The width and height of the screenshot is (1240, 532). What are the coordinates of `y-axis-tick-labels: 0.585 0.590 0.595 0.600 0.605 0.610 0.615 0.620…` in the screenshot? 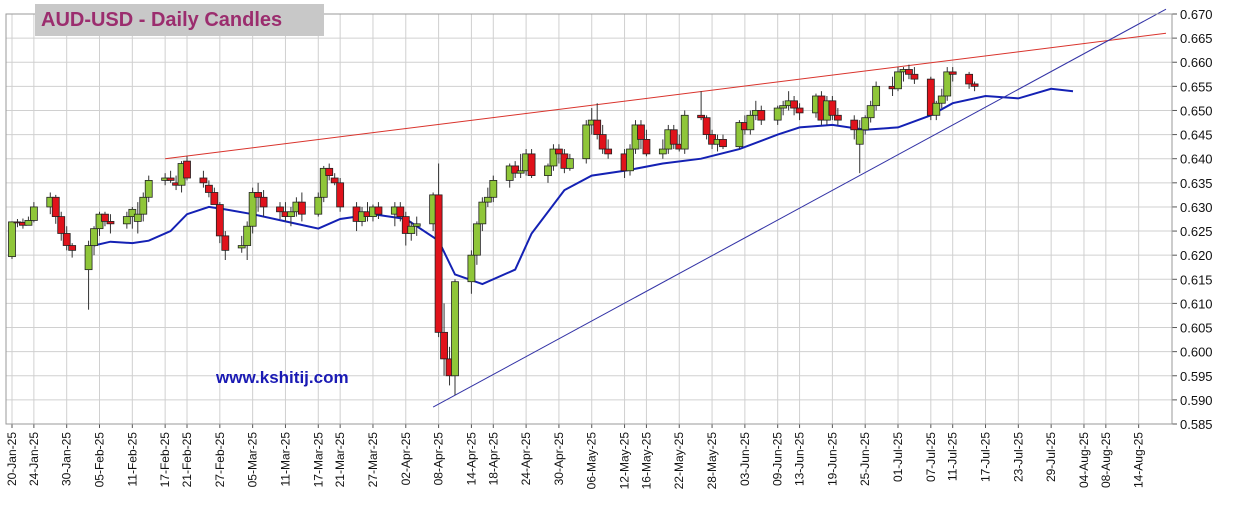 It's located at (1192, 219).